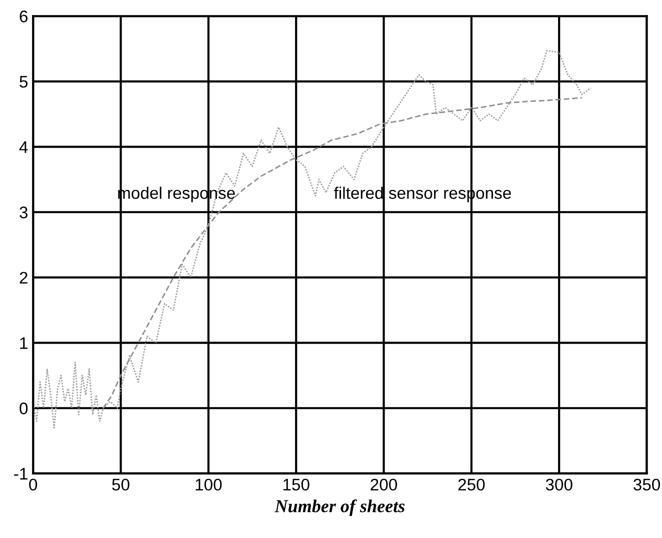 The image size is (662, 538). Describe the element at coordinates (33, 484) in the screenshot. I see `x-tick-label: 0` at that location.